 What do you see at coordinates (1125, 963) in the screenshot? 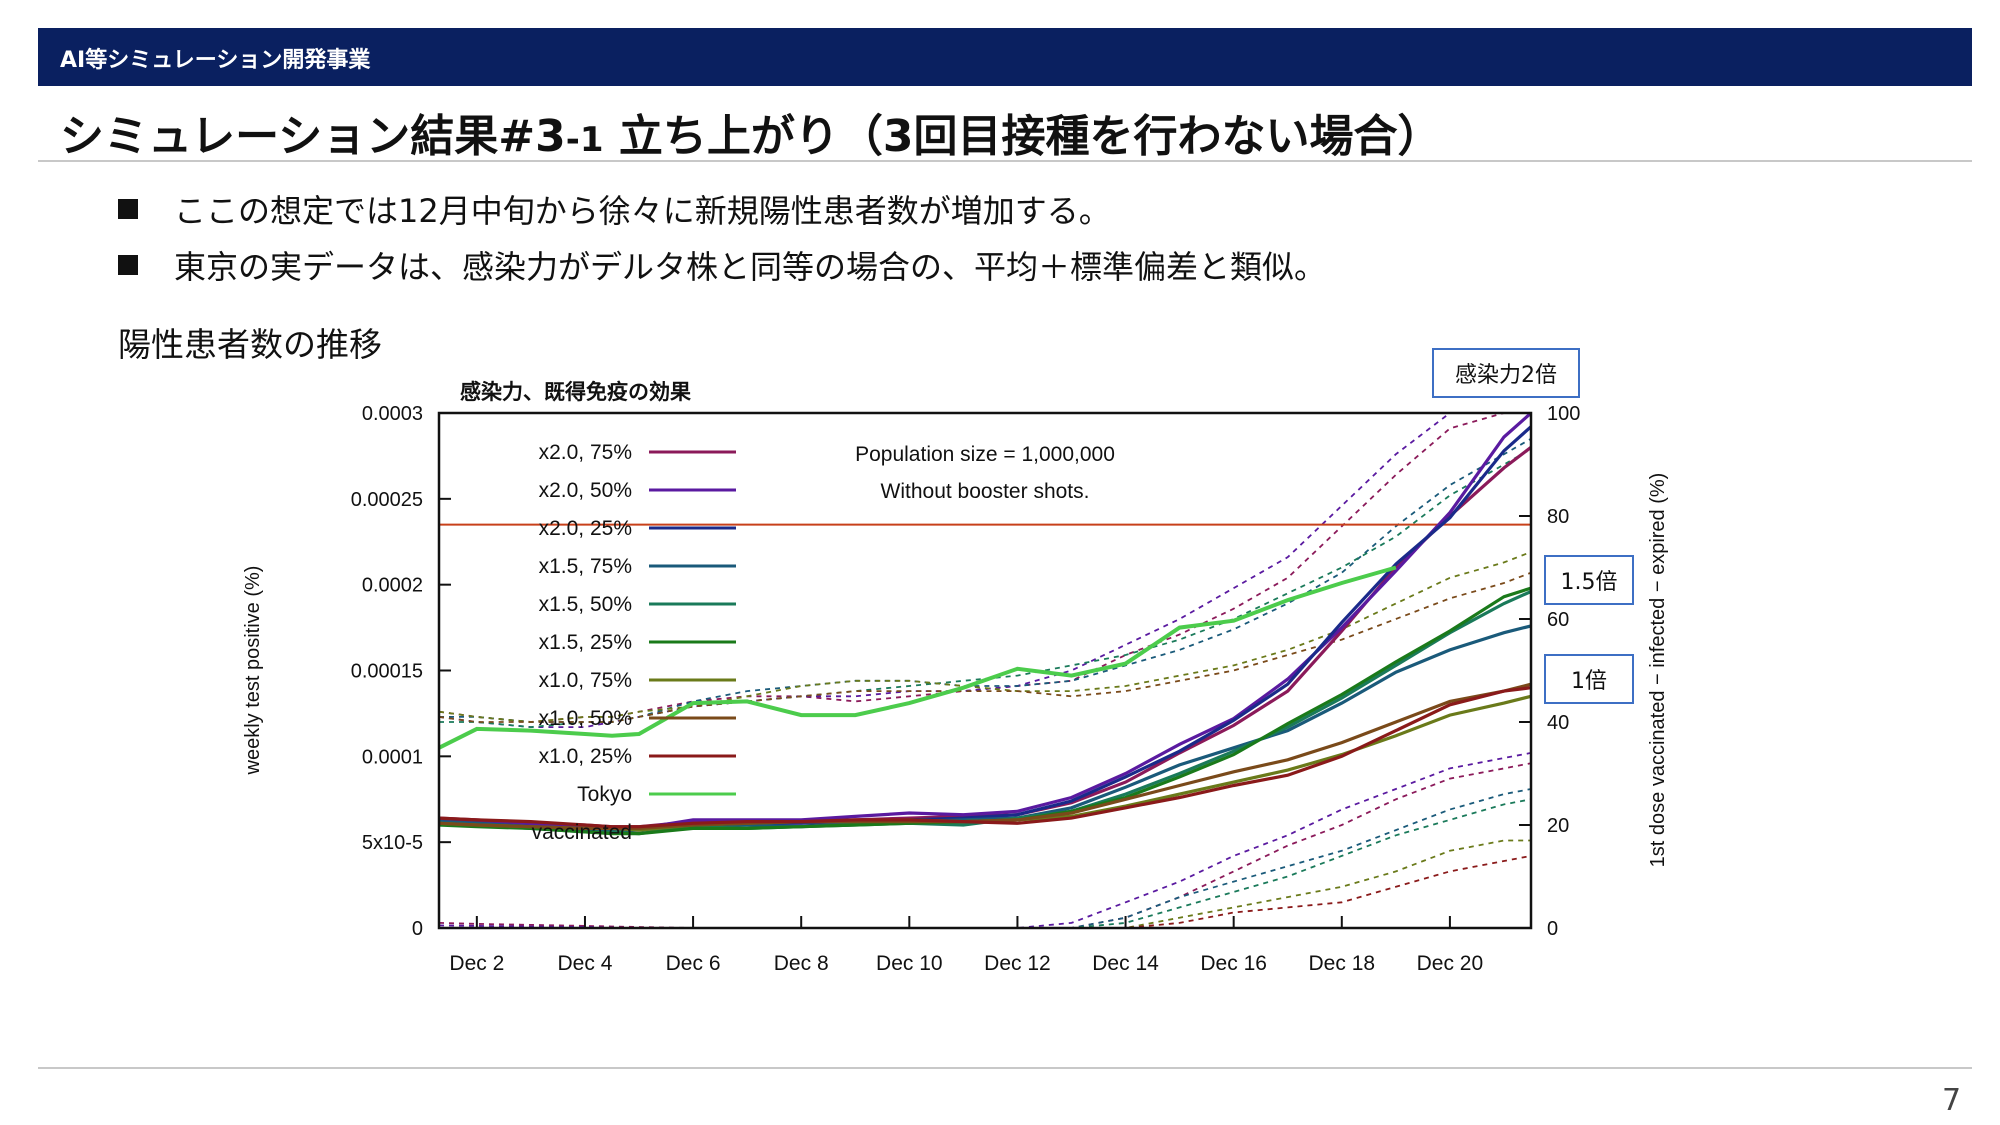
I see `x-tick-label: Dec 14` at bounding box center [1125, 963].